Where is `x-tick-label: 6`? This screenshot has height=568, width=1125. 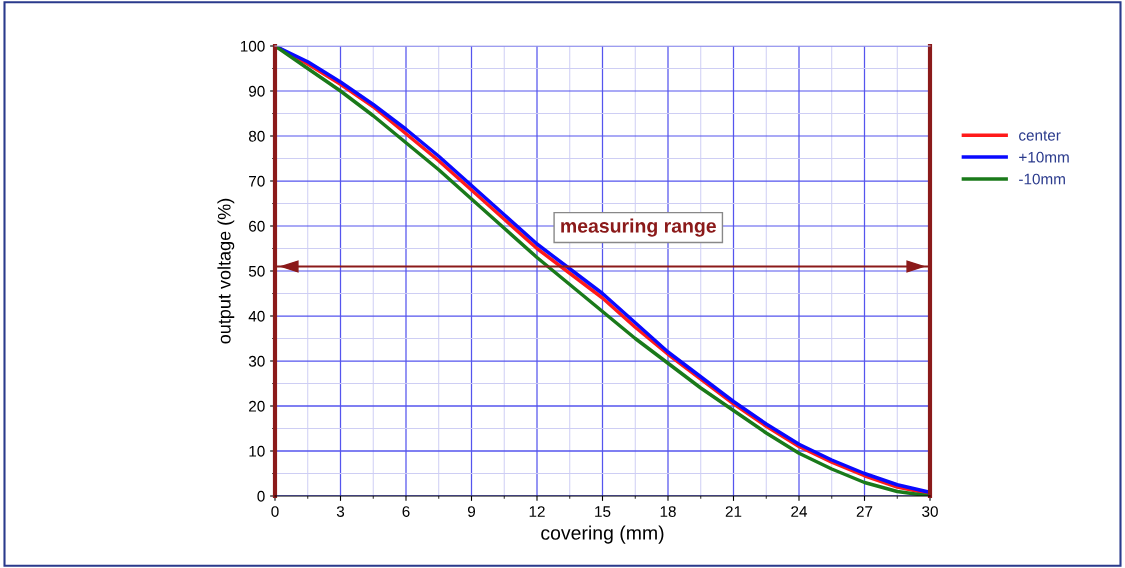 x-tick-label: 6 is located at coordinates (406, 511).